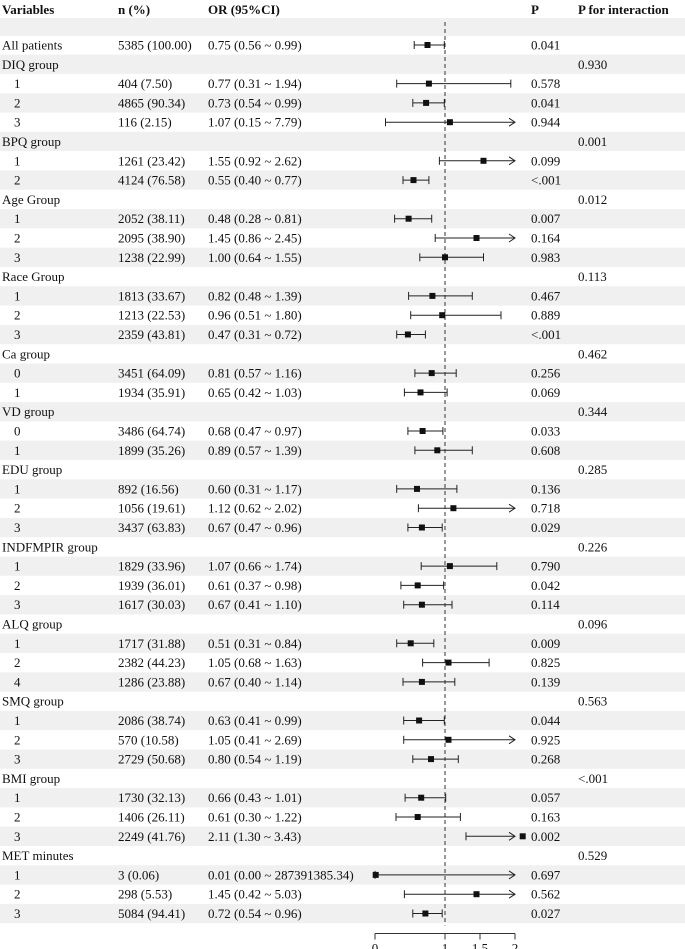 Image resolution: width=685 pixels, height=949 pixels. I want to click on or-ci-text: 0.81 (0.57 ~ 1.16), so click(255, 373).